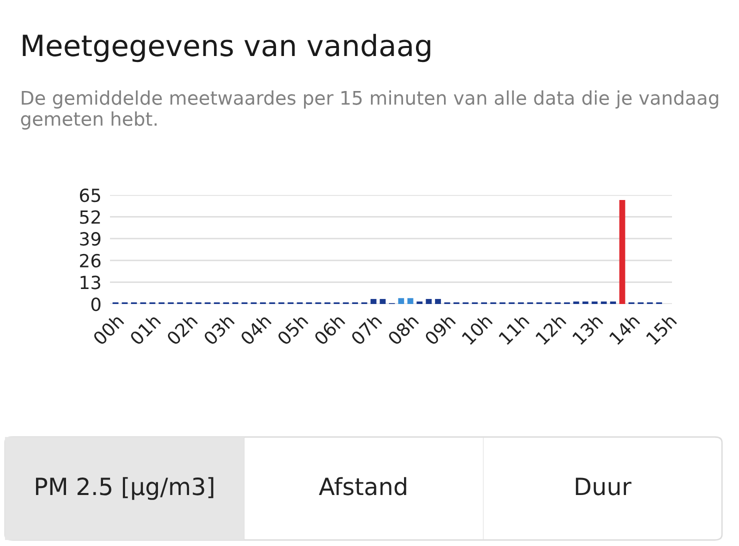 This screenshot has width=739, height=546. I want to click on x-tick-label: 04h, so click(255, 329).